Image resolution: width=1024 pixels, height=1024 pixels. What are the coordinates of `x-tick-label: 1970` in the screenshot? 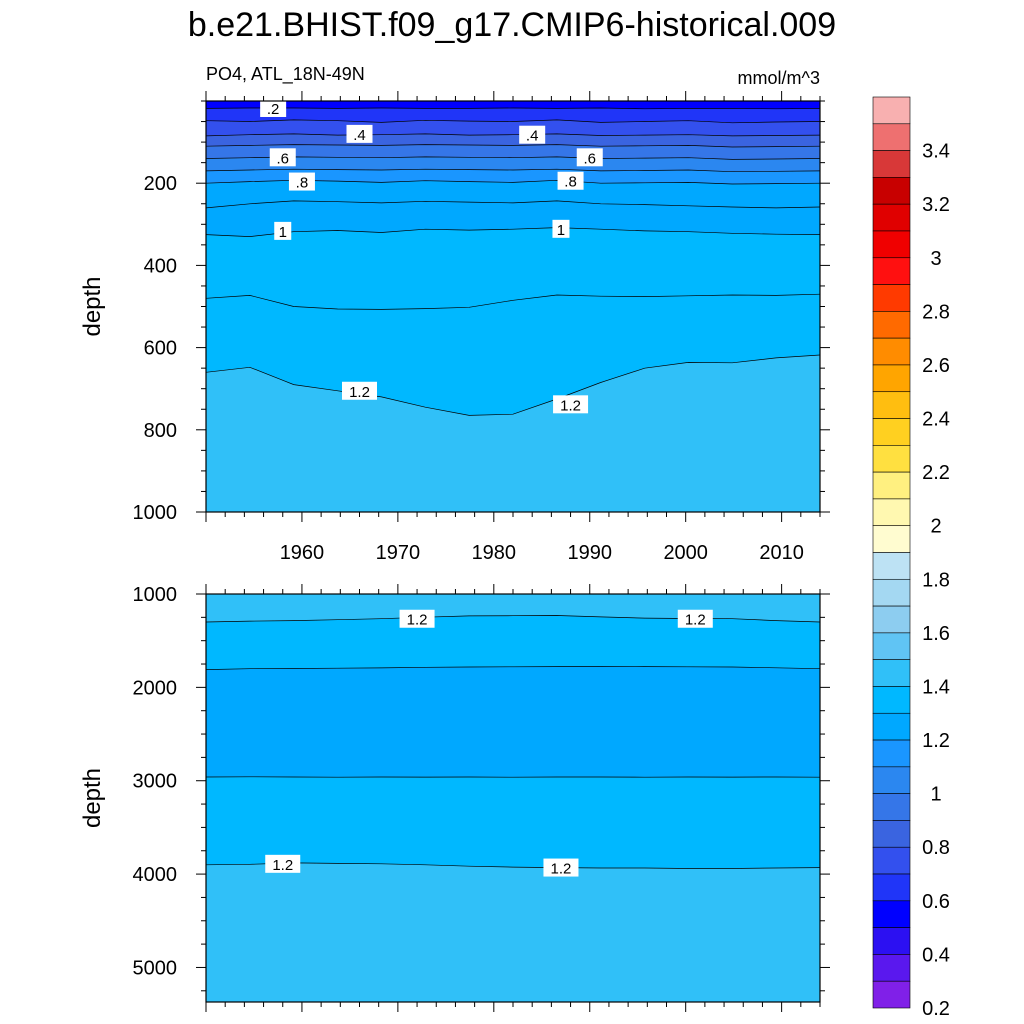 It's located at (398, 553).